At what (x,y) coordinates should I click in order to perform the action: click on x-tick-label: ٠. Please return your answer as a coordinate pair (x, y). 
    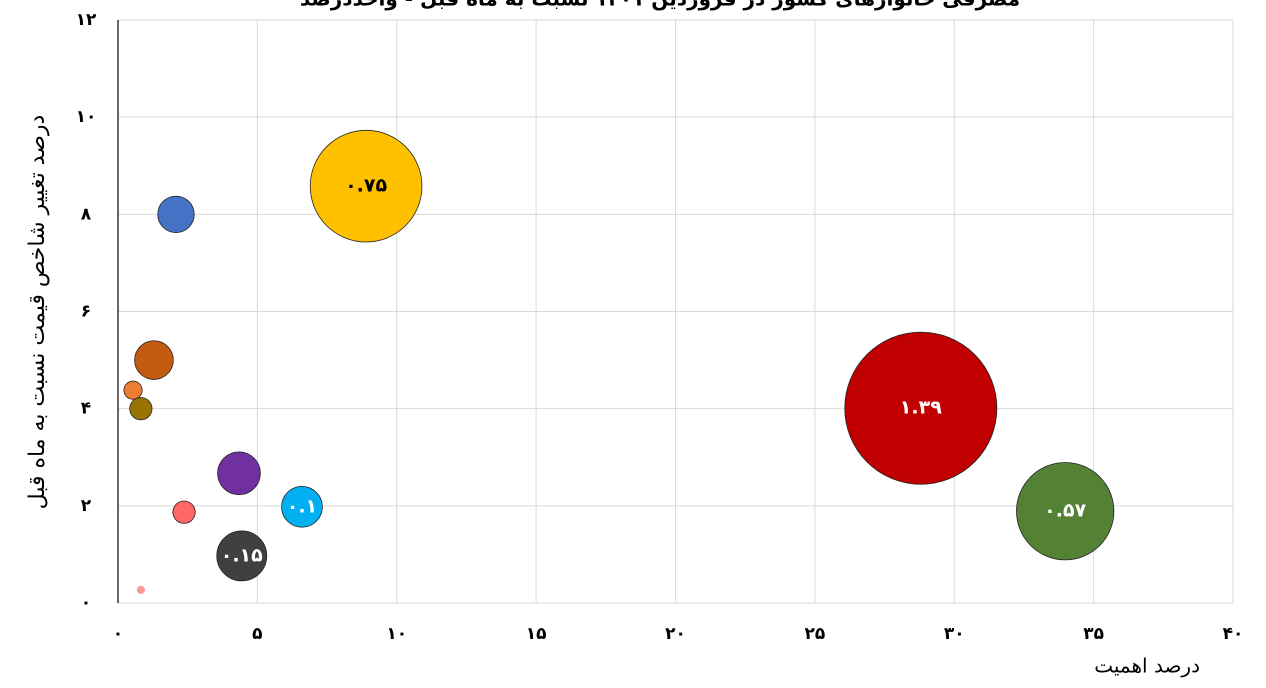
    Looking at the image, I should click on (118, 634).